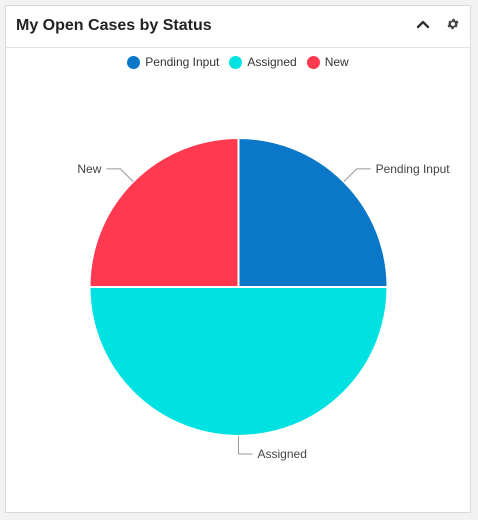  Describe the element at coordinates (114, 25) in the screenshot. I see `dashlet-title: My Open Cases by Status` at that location.